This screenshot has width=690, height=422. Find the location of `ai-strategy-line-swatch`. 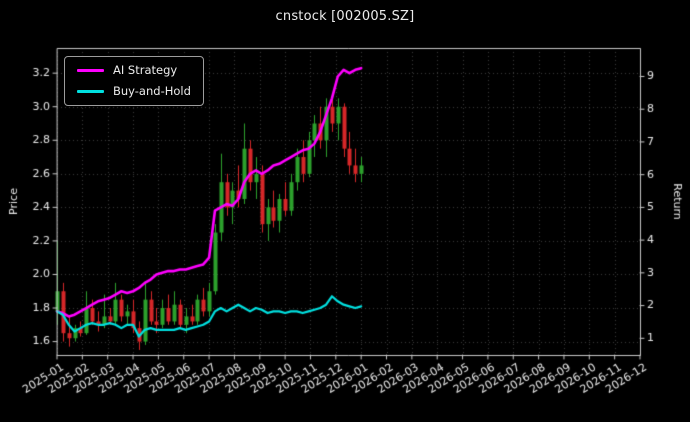

ai-strategy-line-swatch is located at coordinates (90, 71).